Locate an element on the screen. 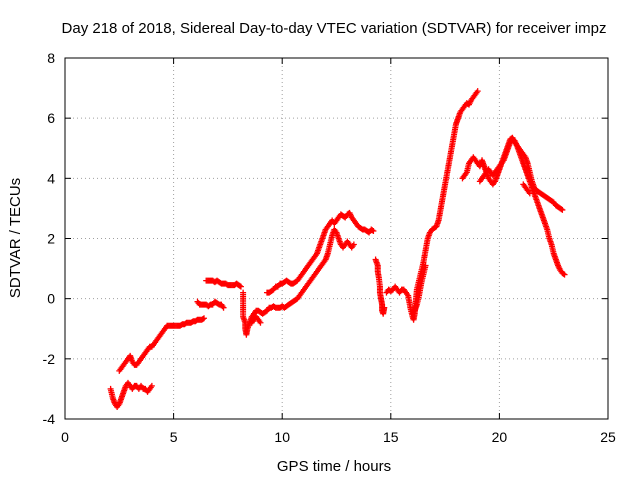  y-tick-label: -4 is located at coordinates (49, 419).